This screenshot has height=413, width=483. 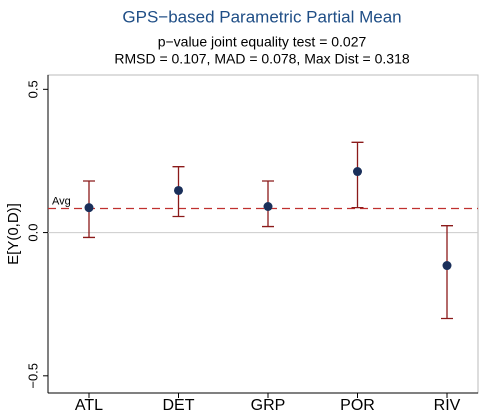 What do you see at coordinates (447, 272) in the screenshot?
I see `error-bar` at bounding box center [447, 272].